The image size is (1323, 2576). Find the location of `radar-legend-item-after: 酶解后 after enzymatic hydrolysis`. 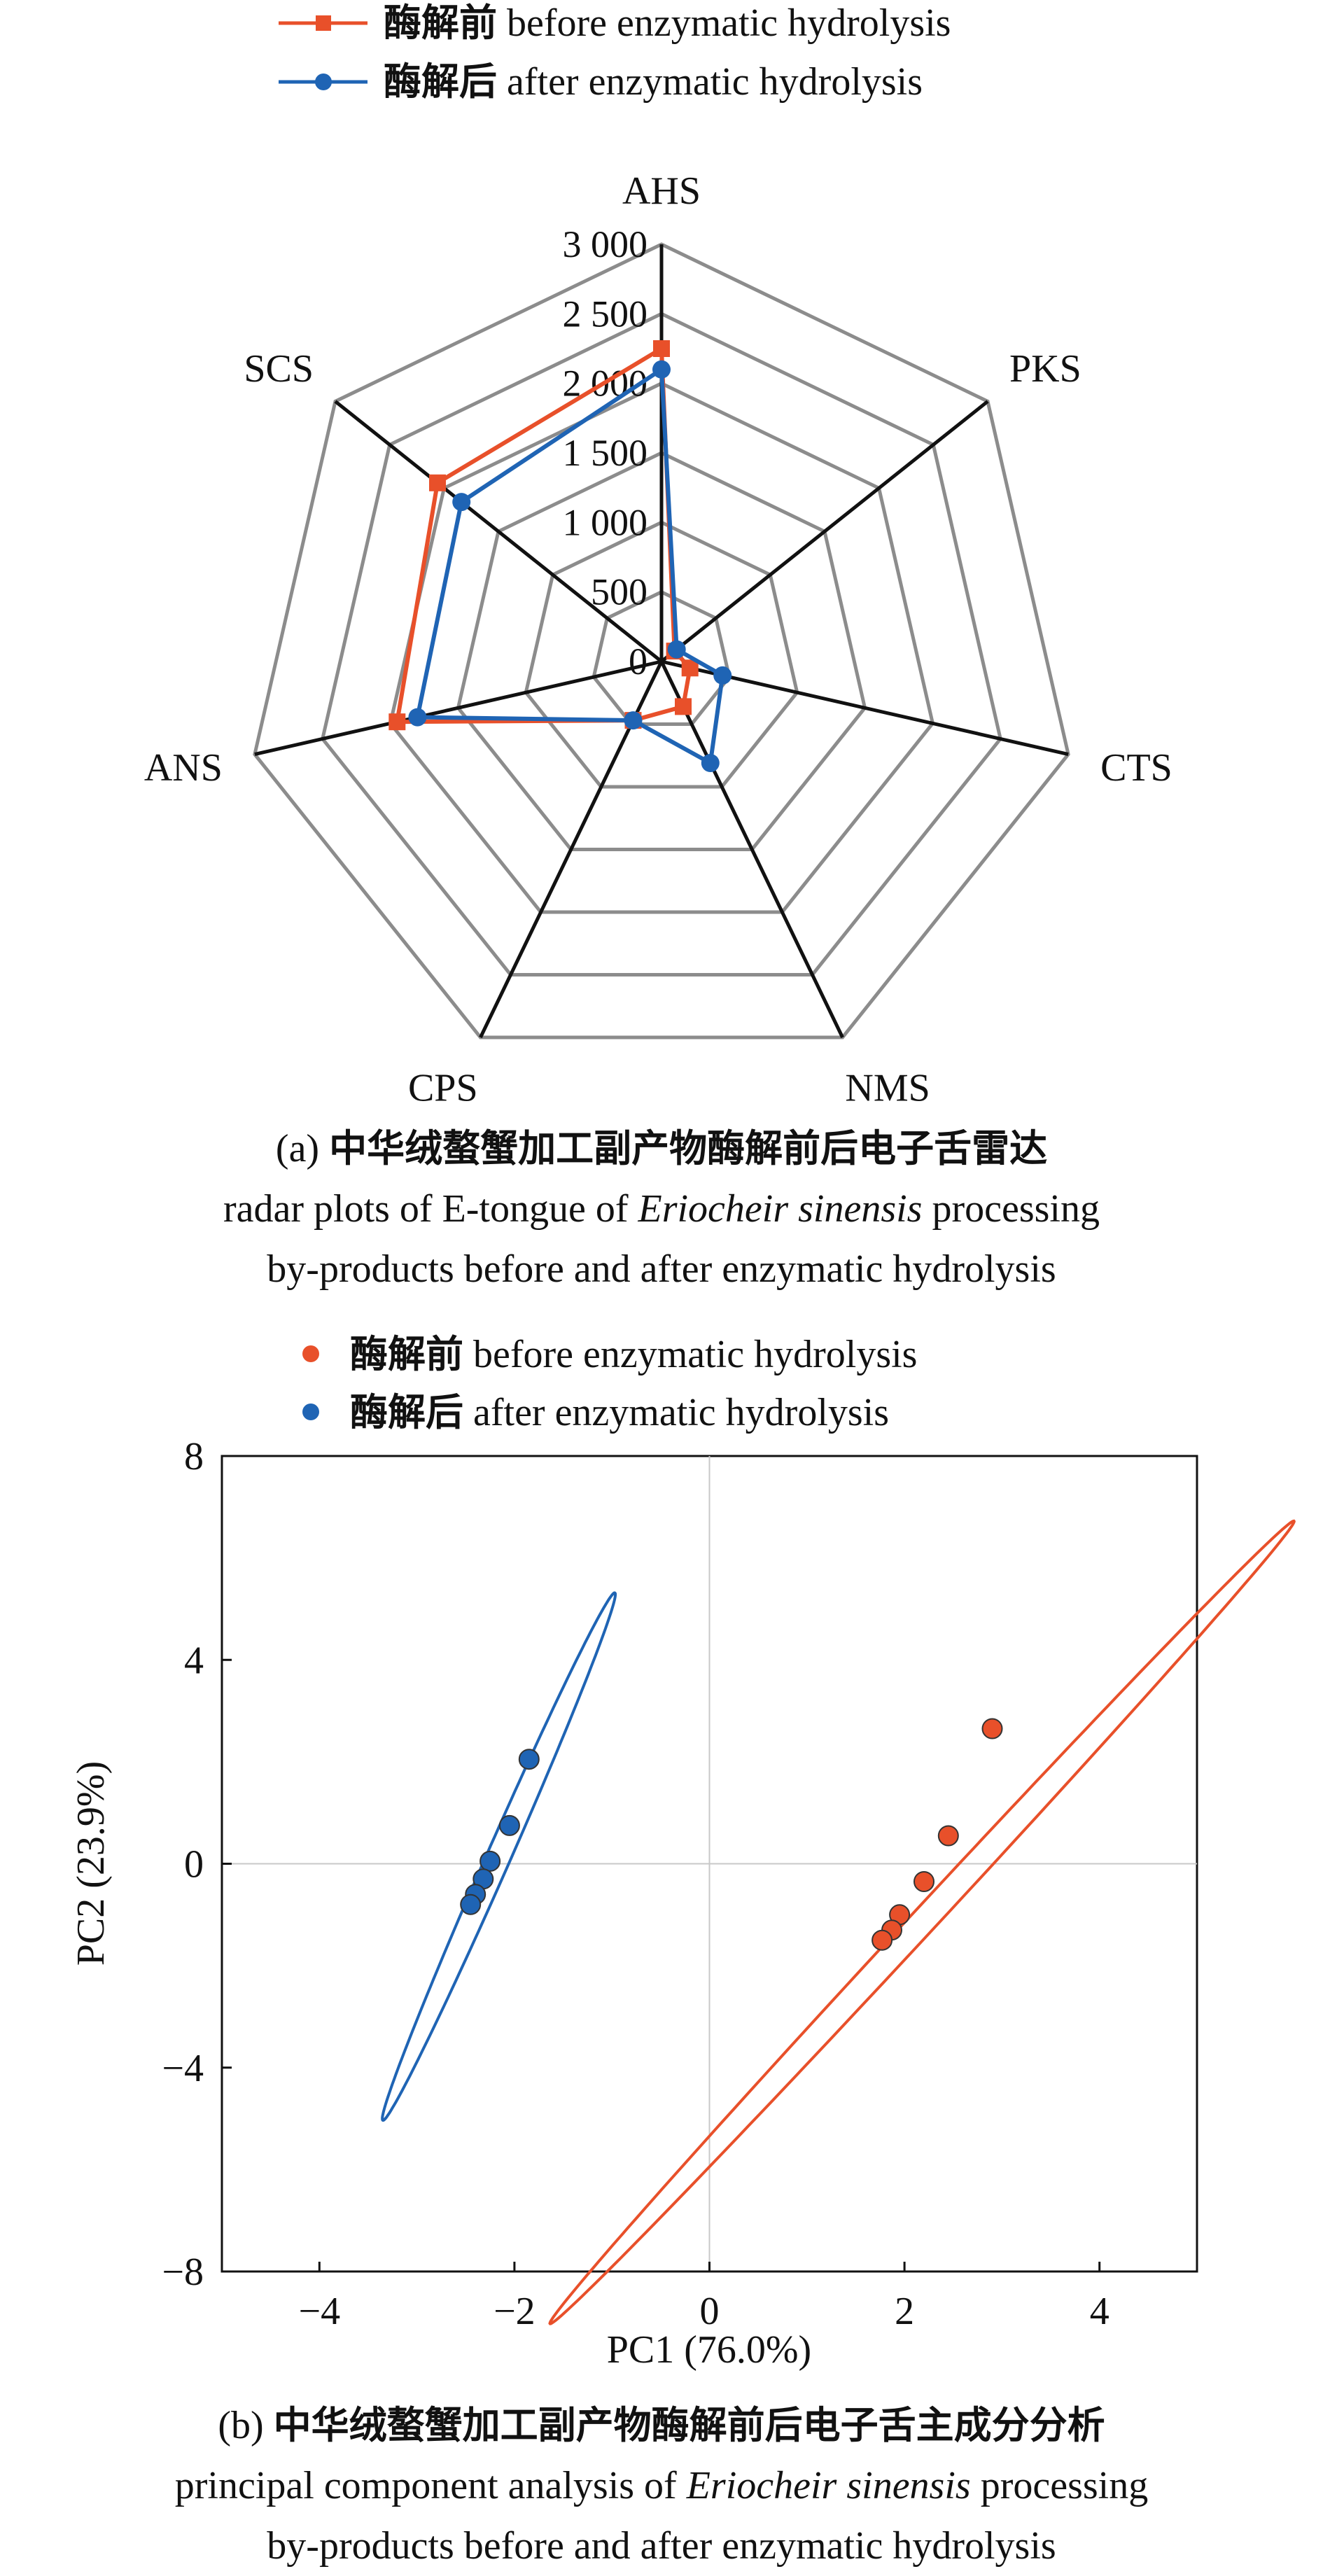

radar-legend-item-after: 酶解后 after enzymatic hydrolysis is located at coordinates (601, 81).